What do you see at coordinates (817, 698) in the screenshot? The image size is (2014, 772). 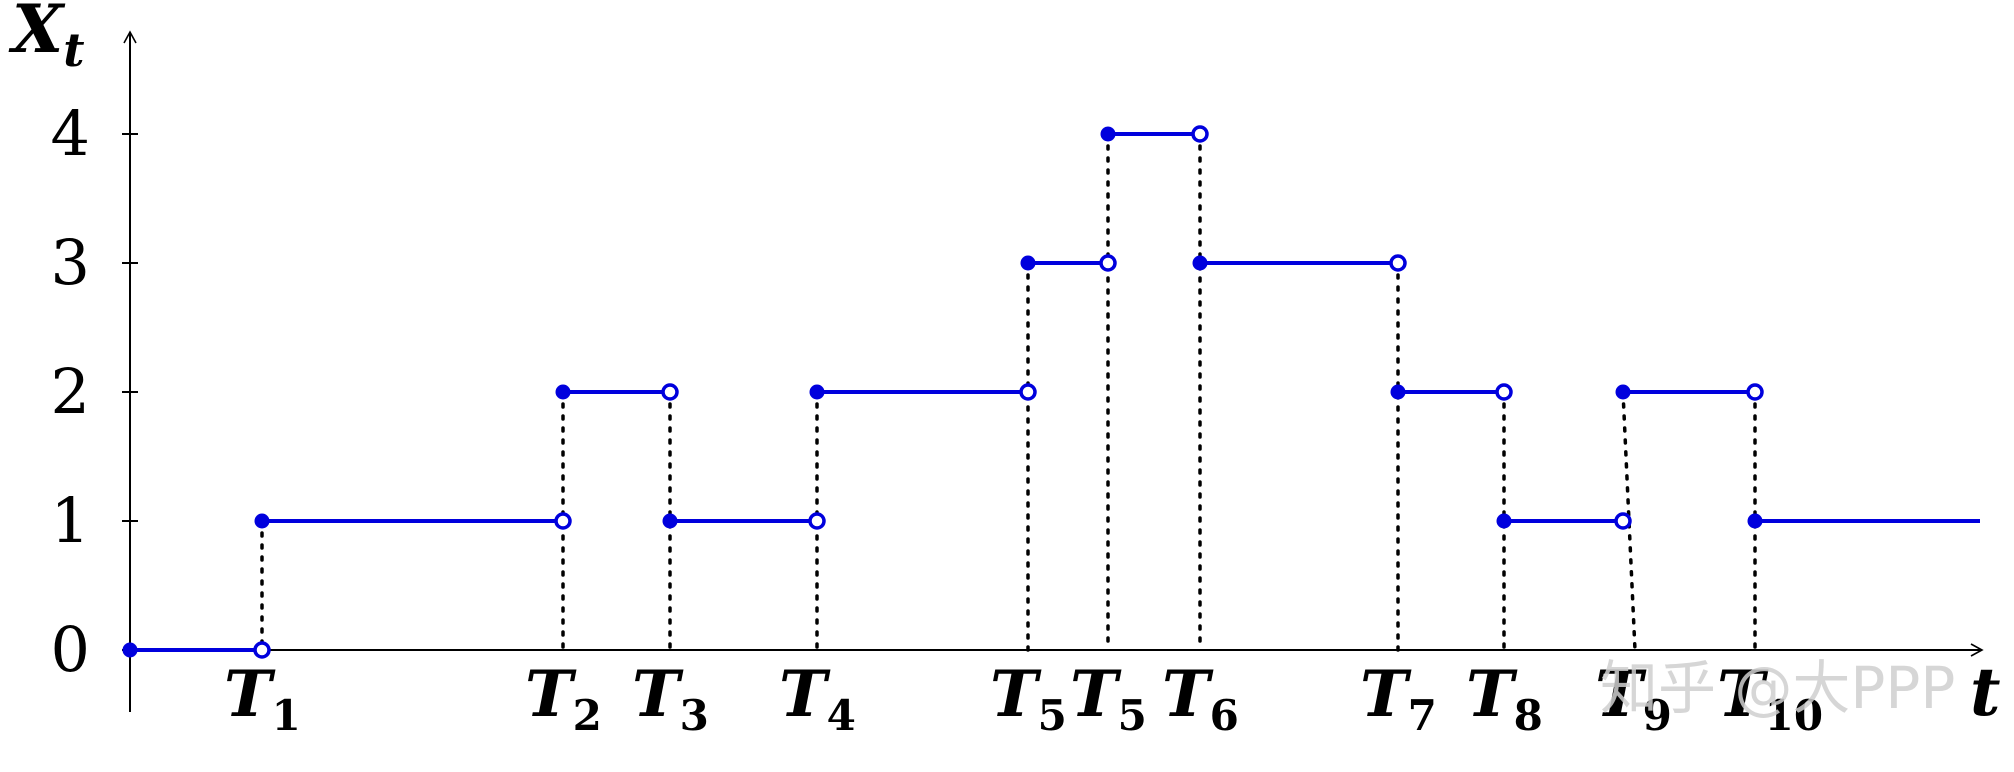 I see `jump-time-label: T4` at bounding box center [817, 698].